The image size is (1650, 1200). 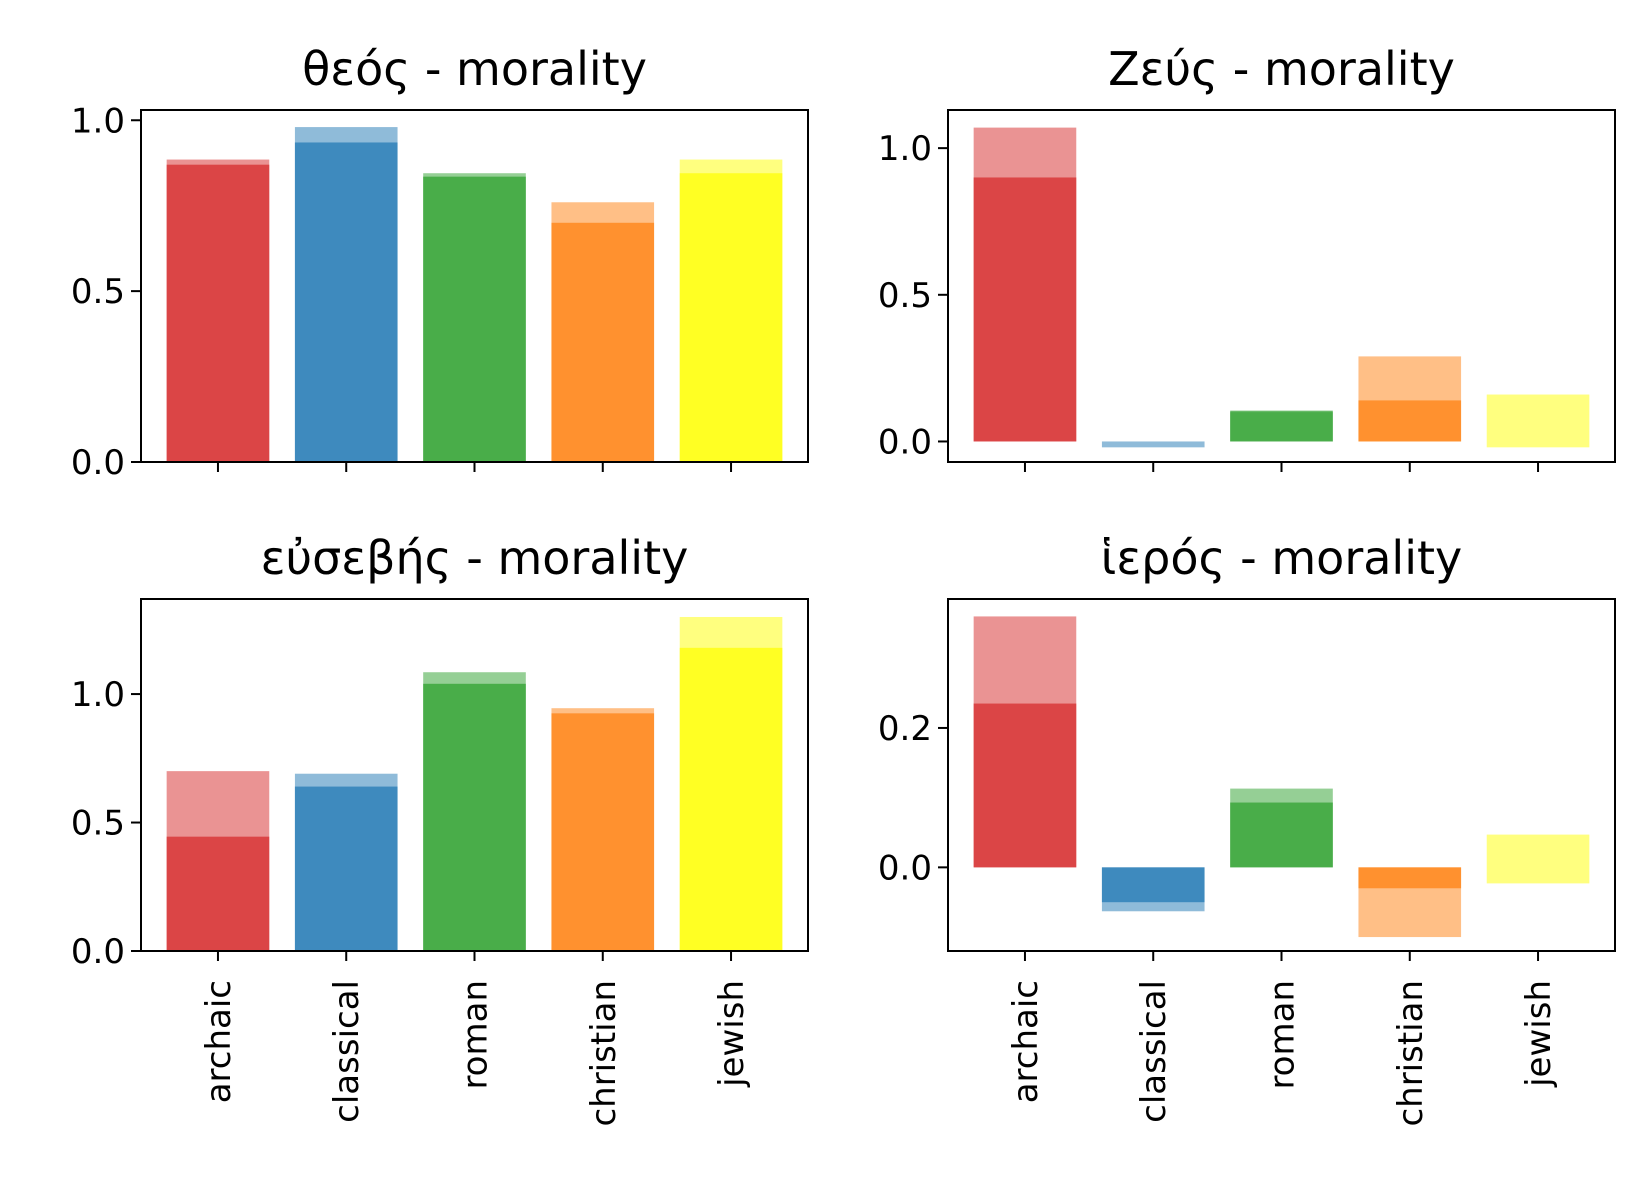 What do you see at coordinates (1281, 69) in the screenshot?
I see `chart-title: Ζεύς - morality` at bounding box center [1281, 69].